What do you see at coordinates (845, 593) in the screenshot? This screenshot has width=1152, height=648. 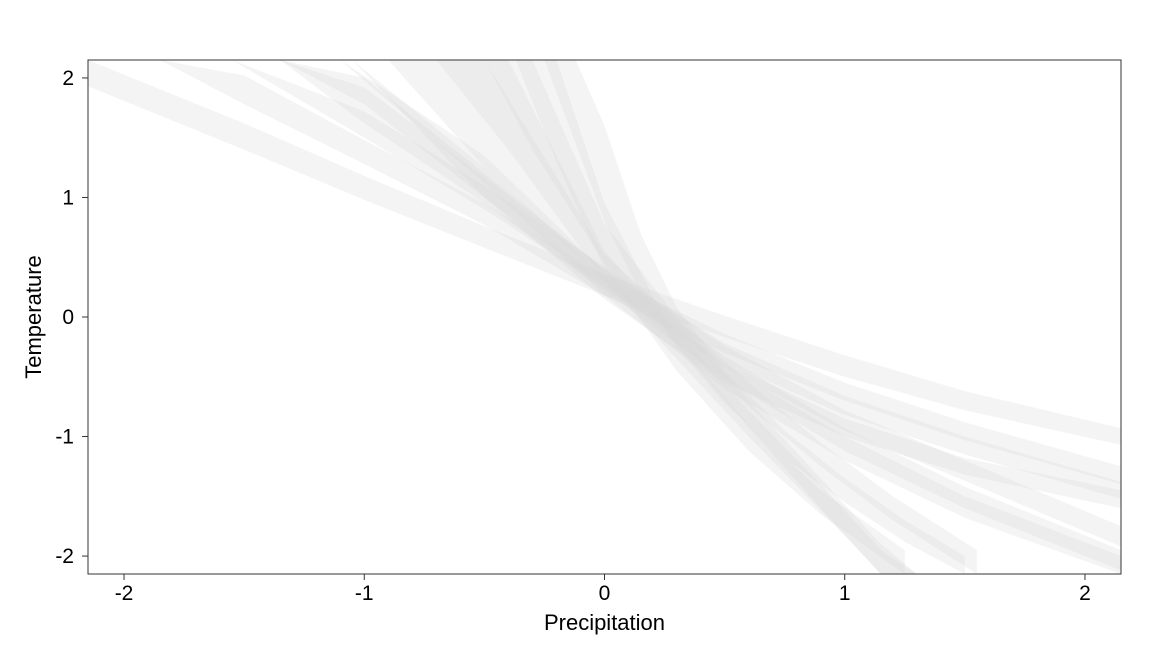 I see `x-tick-label: 1` at bounding box center [845, 593].